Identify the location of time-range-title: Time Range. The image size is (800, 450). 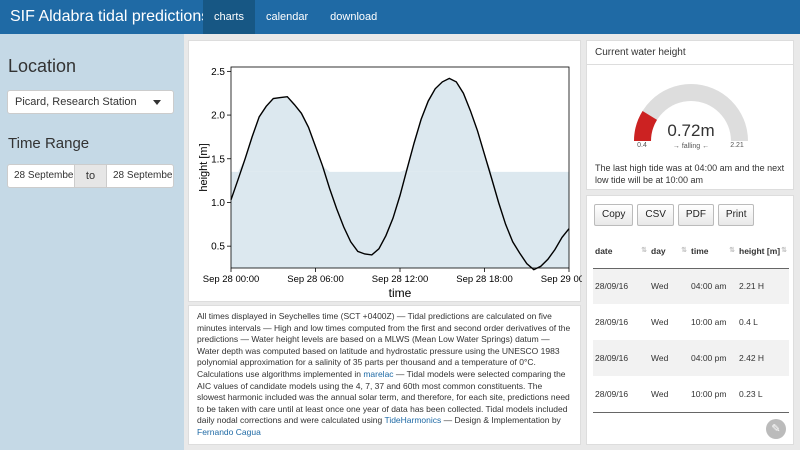
(49, 143).